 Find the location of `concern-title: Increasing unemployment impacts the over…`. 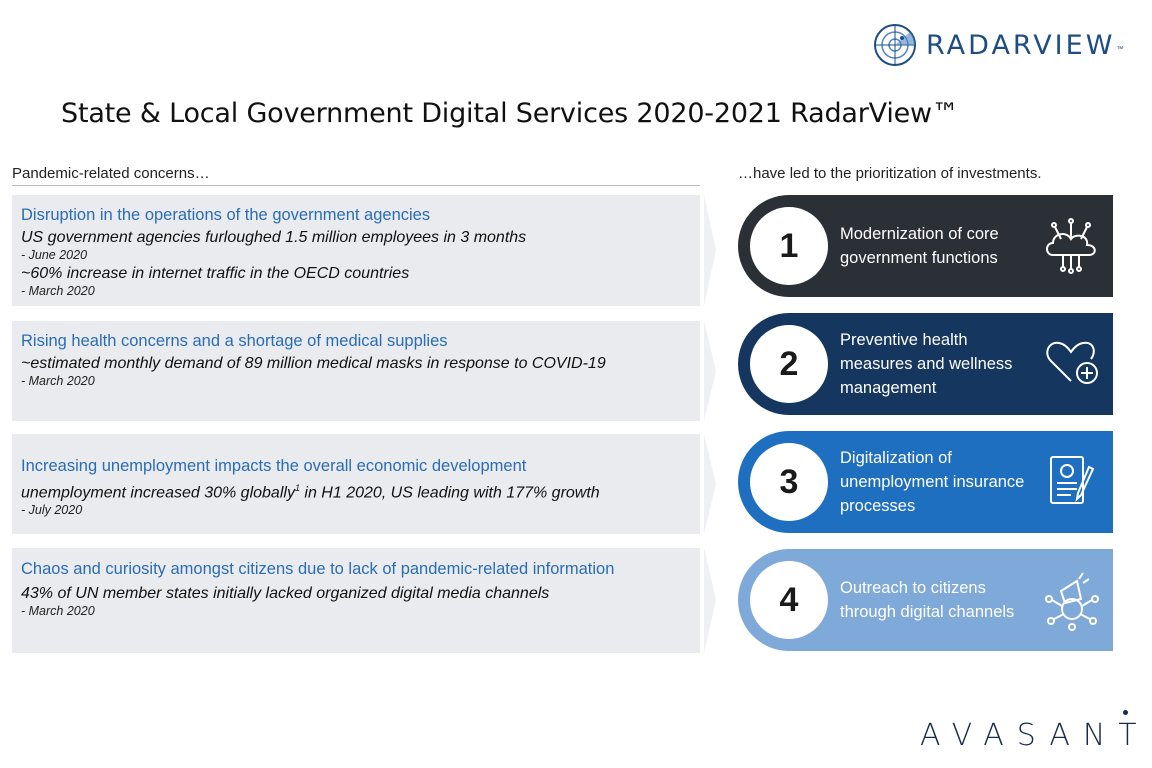

concern-title: Increasing unemployment impacts the over… is located at coordinates (274, 466).